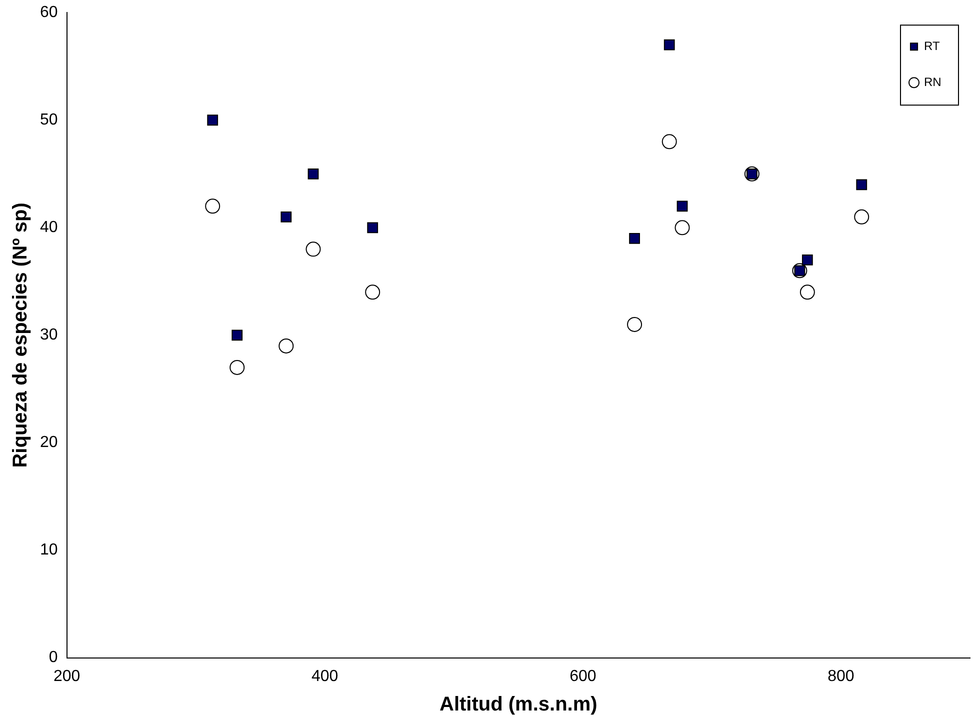 Image resolution: width=978 pixels, height=726 pixels. I want to click on y-tick-label: 20, so click(49, 443).